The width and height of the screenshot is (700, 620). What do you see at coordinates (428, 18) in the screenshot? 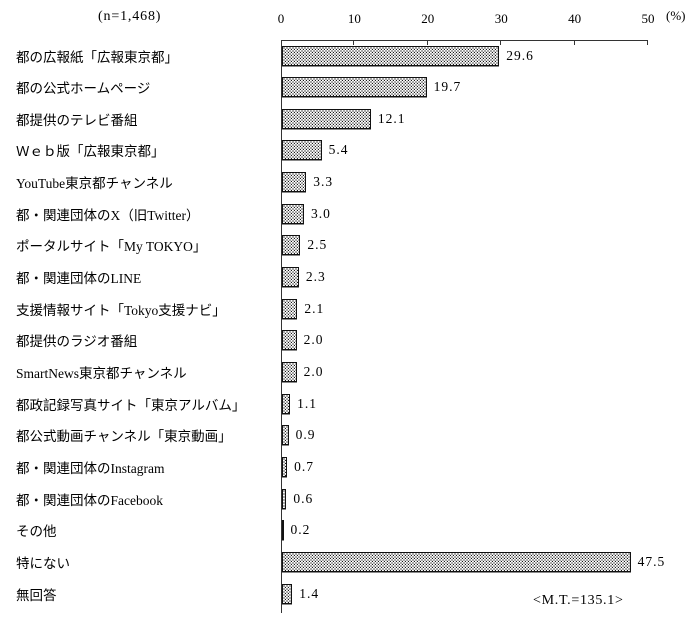
I see `x-axis-tick-label: 20` at bounding box center [428, 18].